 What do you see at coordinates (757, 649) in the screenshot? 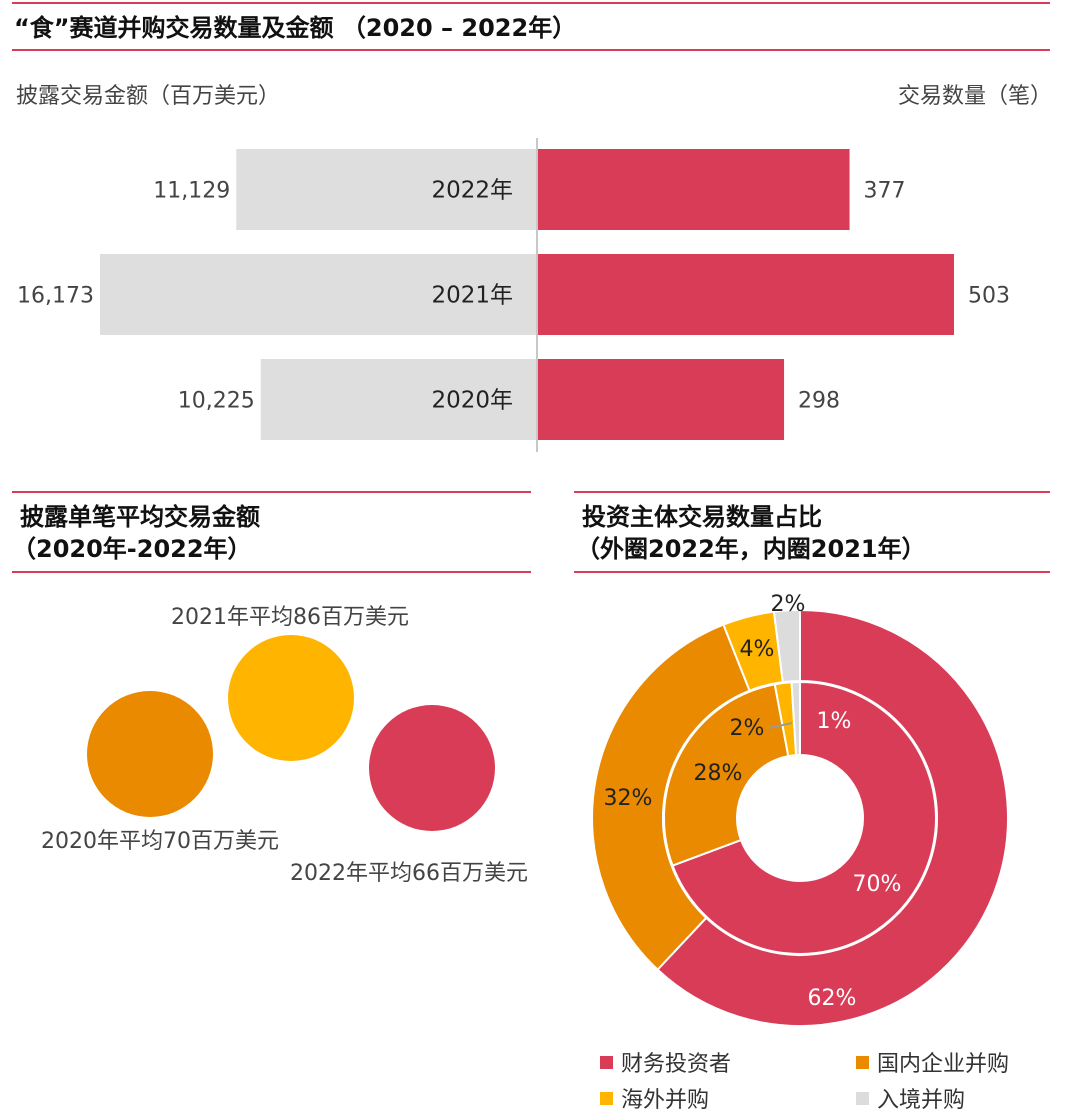
I see `outer-label-2: 4%` at bounding box center [757, 649].